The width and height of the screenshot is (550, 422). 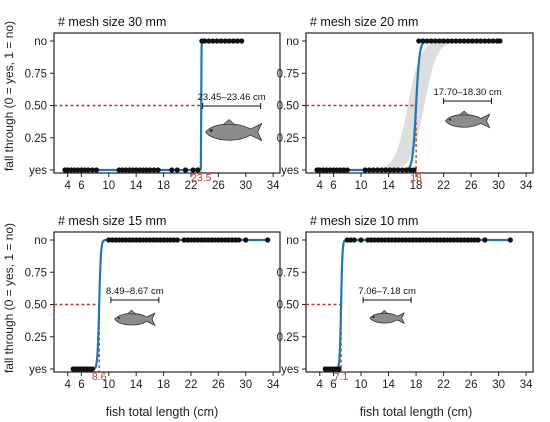 I want to click on threshold-label: 18, so click(x=416, y=178).